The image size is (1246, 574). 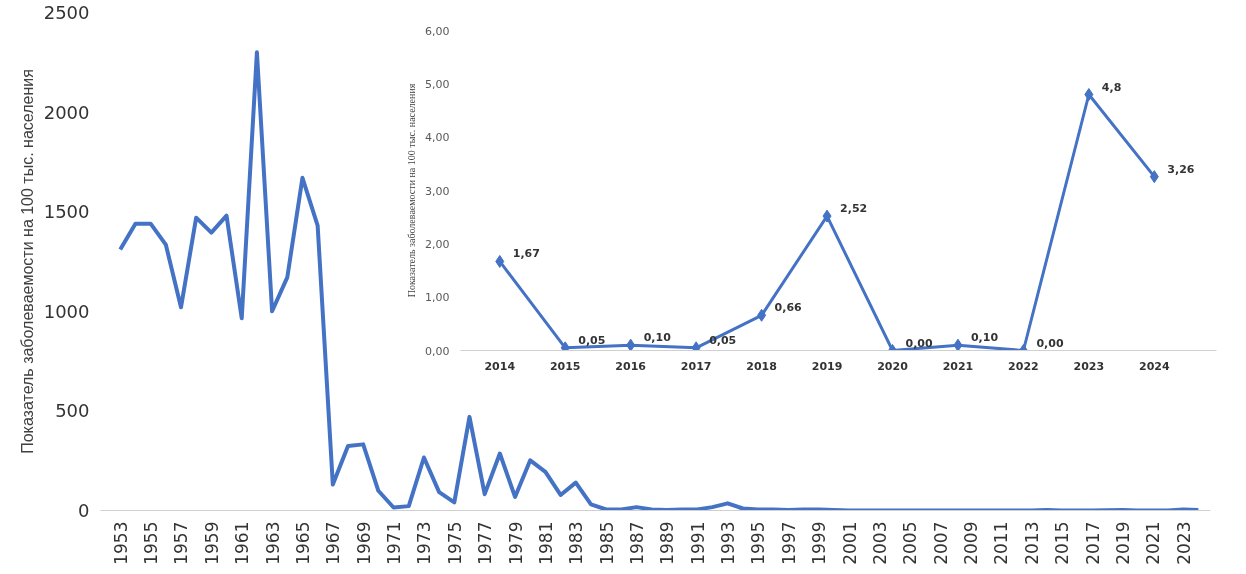 I want to click on y-tick-label: 1,00, so click(x=437, y=298).